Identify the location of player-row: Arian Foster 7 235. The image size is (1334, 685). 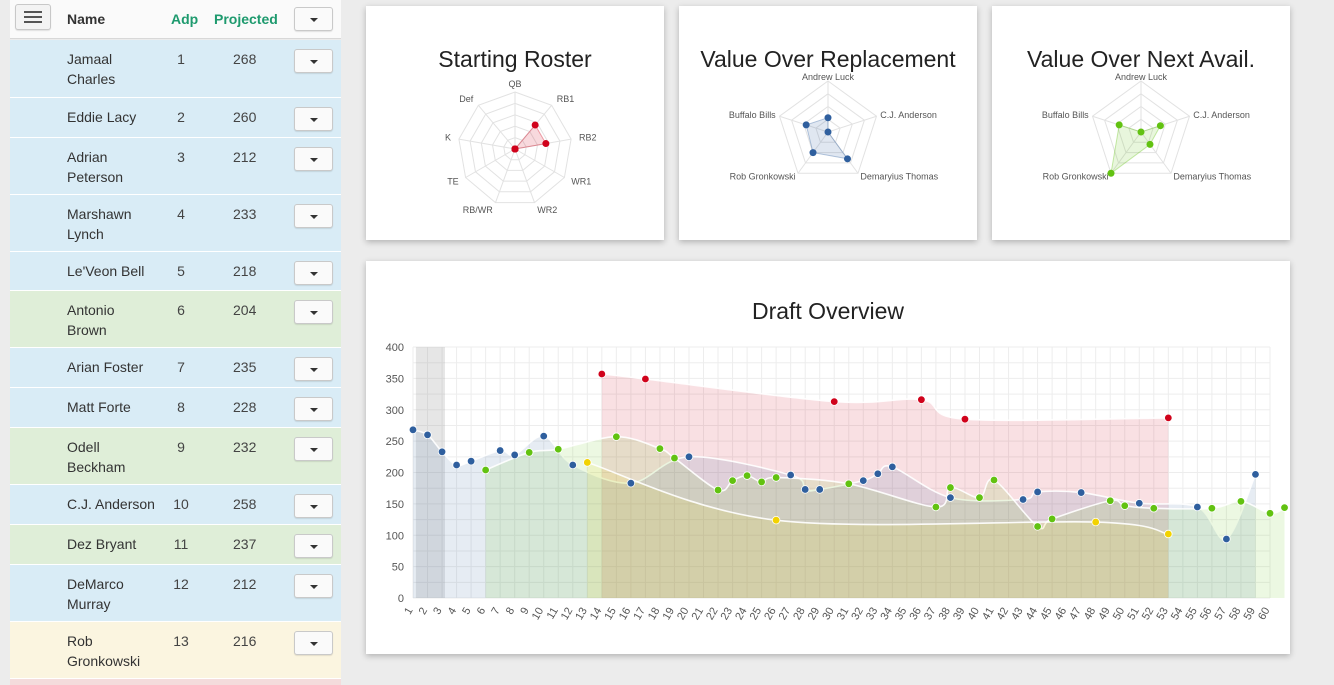
(175, 368).